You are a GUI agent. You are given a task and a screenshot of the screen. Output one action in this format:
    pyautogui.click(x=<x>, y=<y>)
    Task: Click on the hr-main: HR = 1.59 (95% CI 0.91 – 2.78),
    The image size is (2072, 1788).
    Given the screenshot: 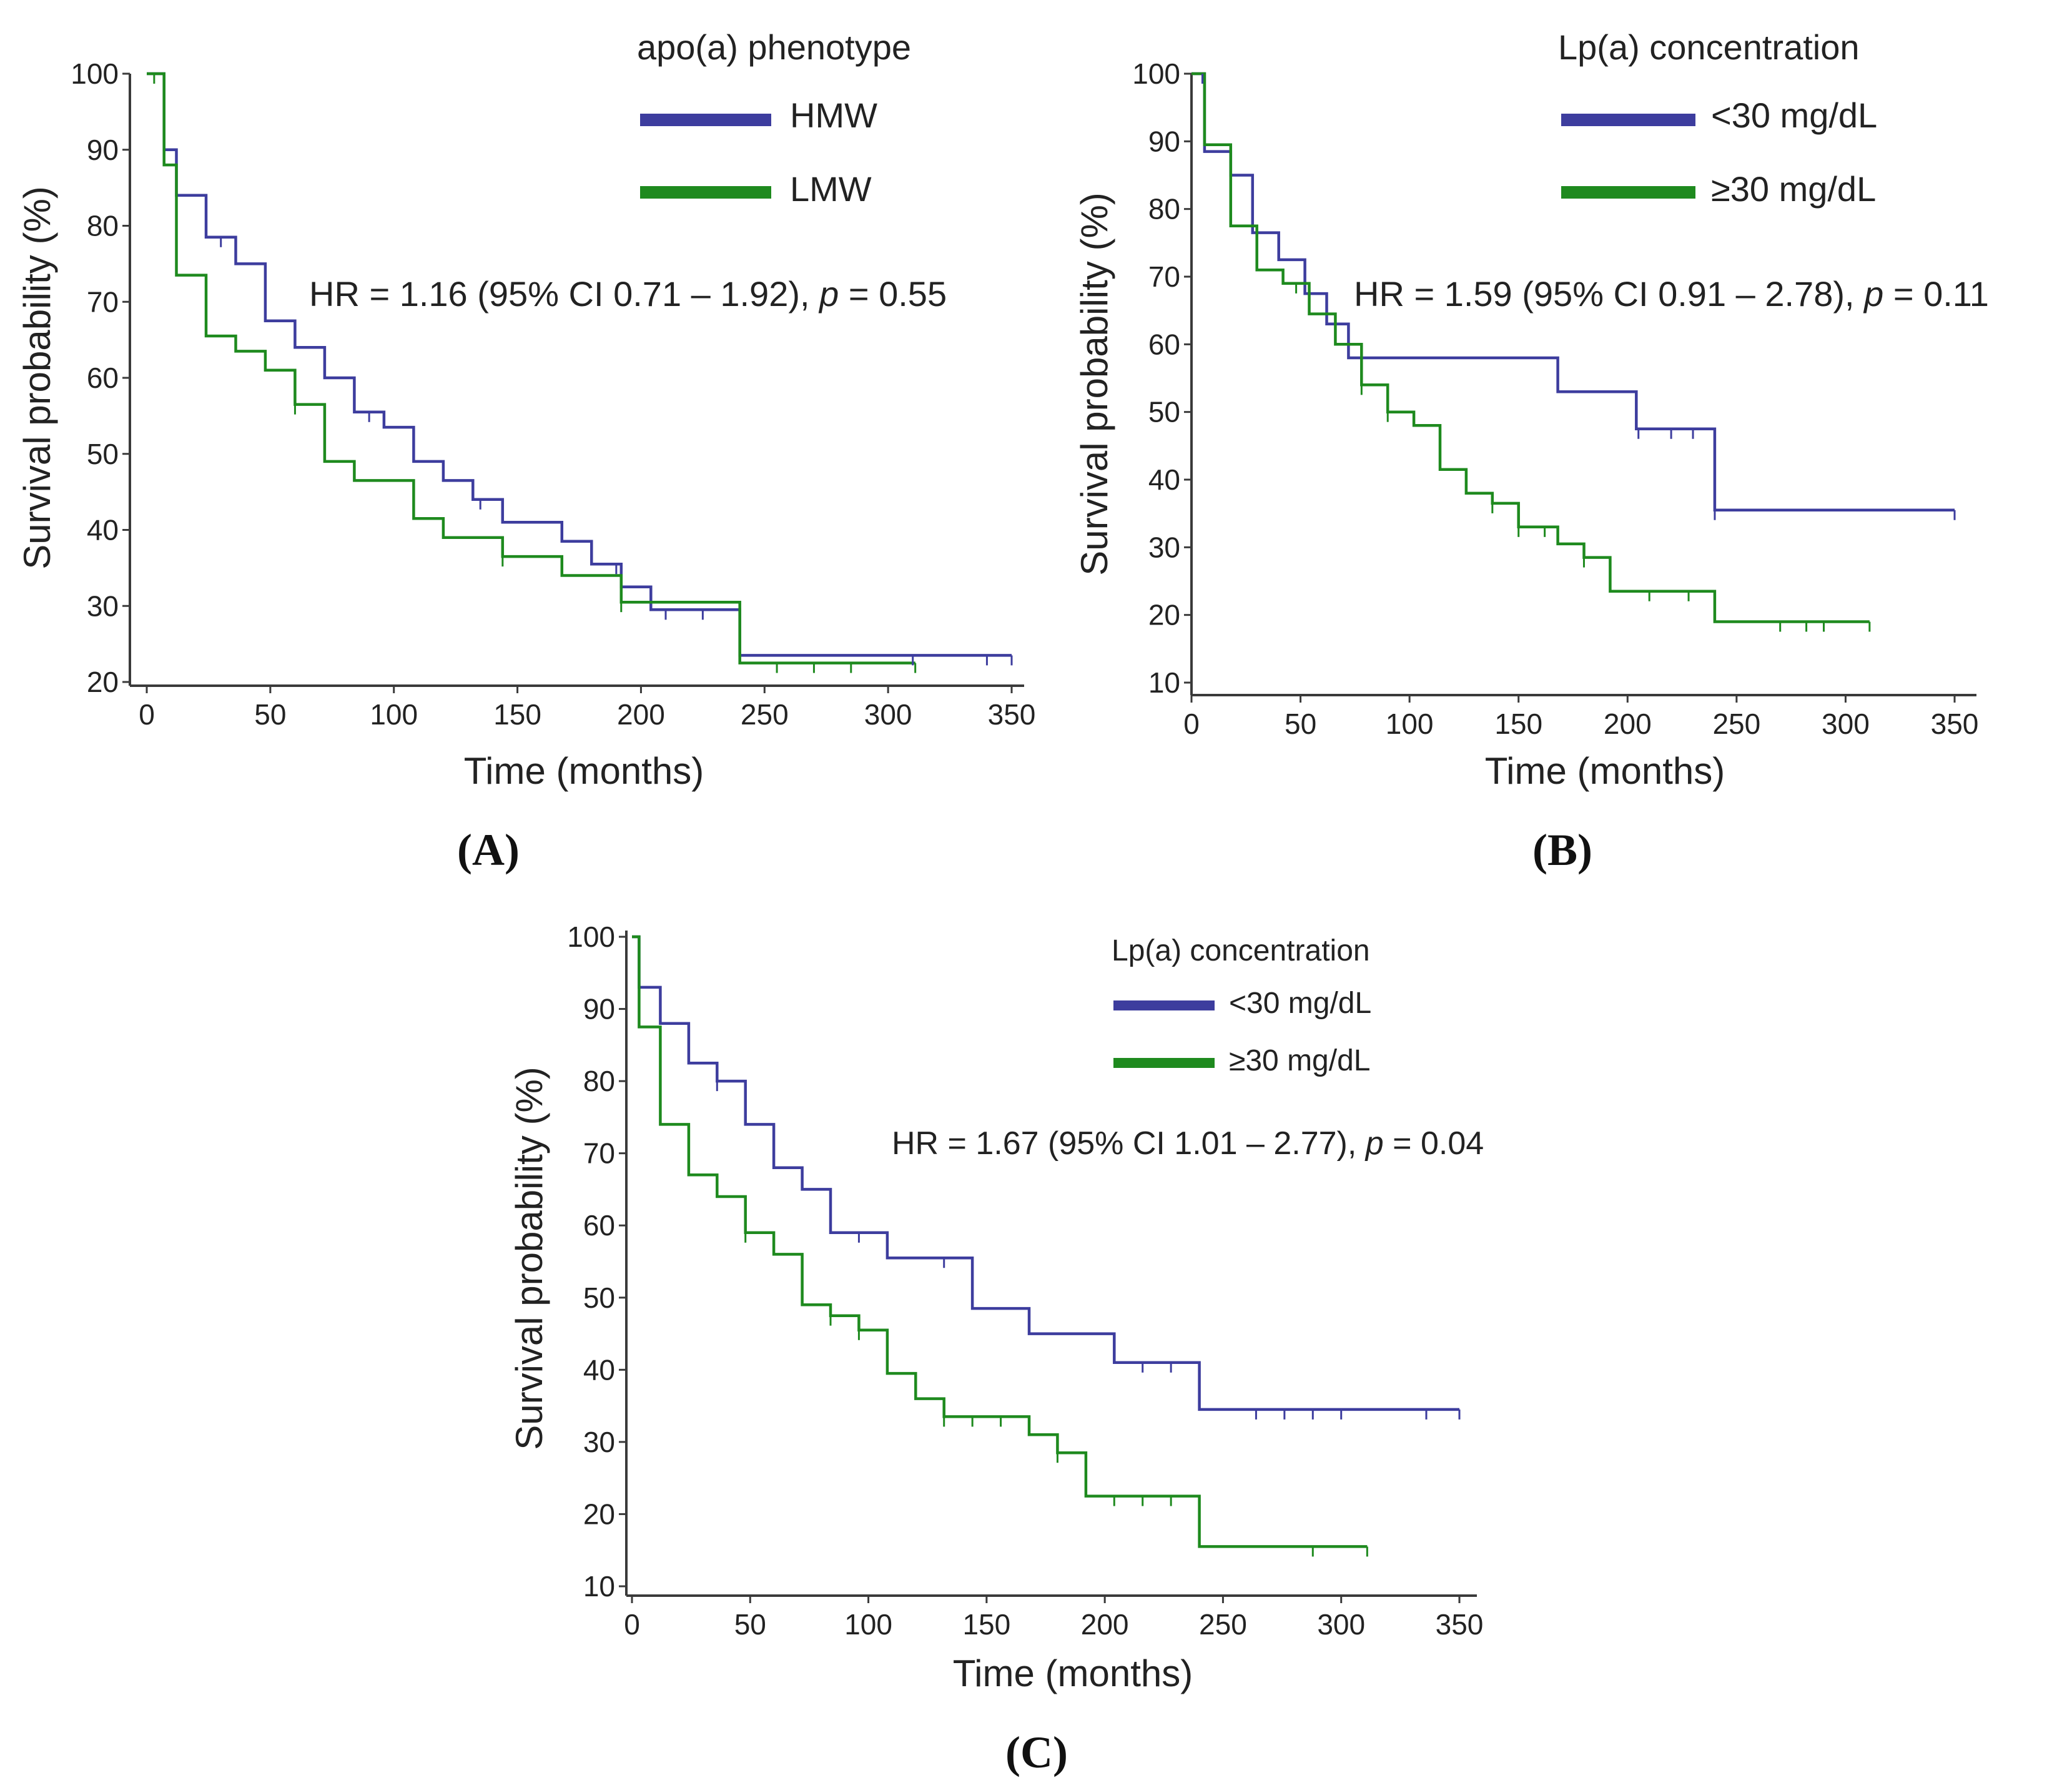 What is the action you would take?
    pyautogui.click(x=1605, y=294)
    